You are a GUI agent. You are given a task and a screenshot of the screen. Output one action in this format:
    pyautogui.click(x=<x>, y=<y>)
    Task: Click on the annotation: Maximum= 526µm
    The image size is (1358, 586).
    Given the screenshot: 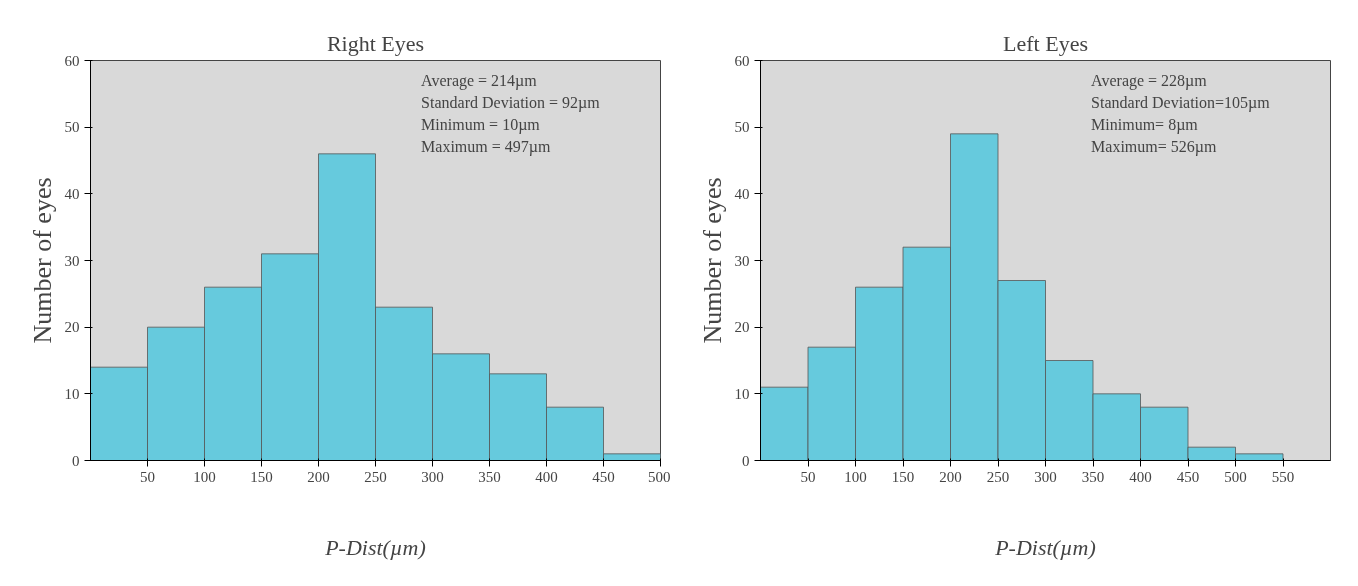 What is the action you would take?
    pyautogui.click(x=1154, y=146)
    